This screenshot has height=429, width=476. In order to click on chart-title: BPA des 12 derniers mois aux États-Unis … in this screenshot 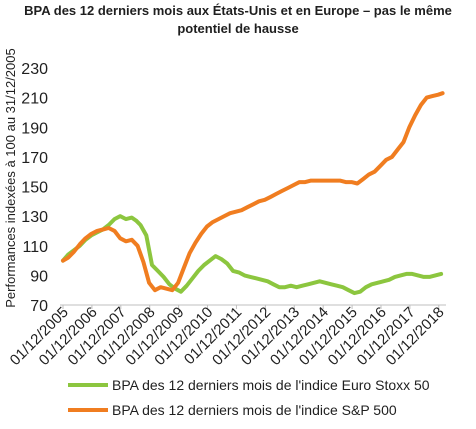, I will do `click(238, 20)`.